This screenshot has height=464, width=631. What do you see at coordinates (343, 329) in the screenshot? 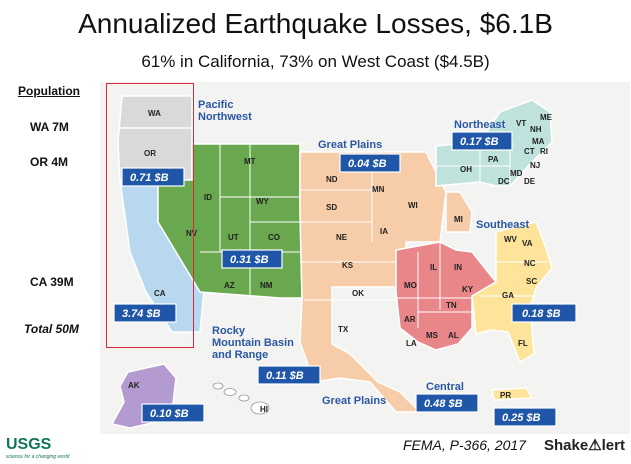
I see `svg-text: TX` at bounding box center [343, 329].